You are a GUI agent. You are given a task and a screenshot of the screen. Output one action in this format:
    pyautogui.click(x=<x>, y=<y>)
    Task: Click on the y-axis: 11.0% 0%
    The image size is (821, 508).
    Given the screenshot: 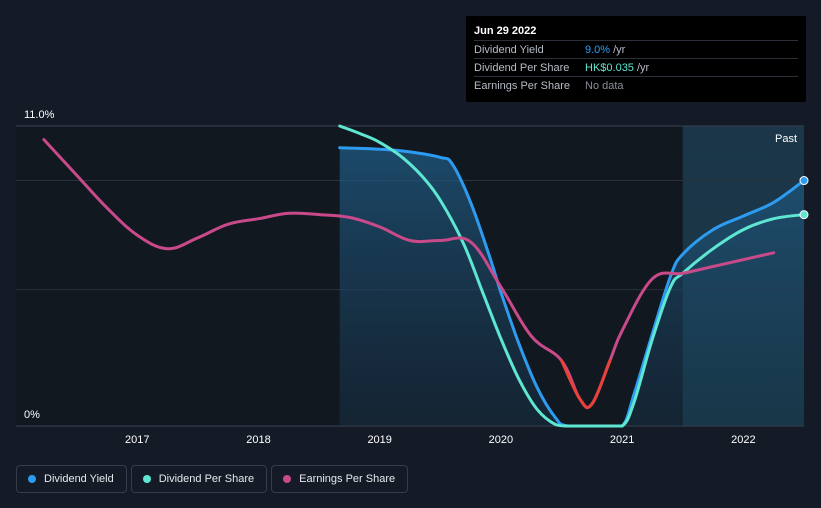 What is the action you would take?
    pyautogui.click(x=39, y=265)
    